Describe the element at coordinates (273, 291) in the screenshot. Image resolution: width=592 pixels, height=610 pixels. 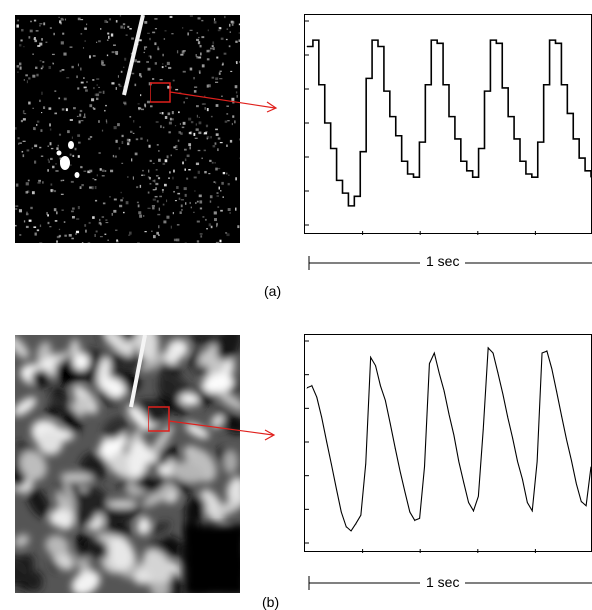
I see `panel-label-a: (a)` at that location.